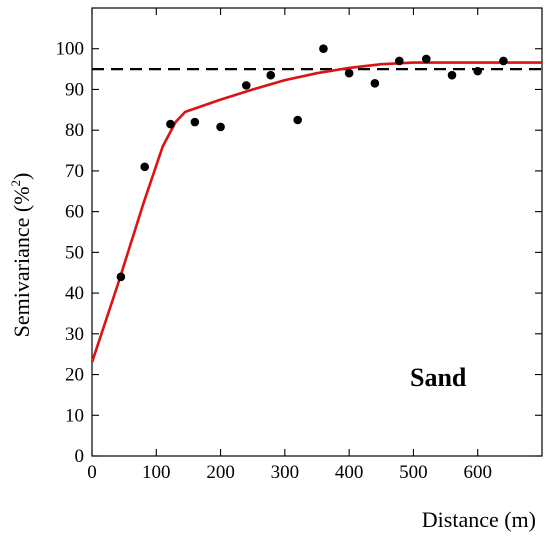 This screenshot has width=550, height=540. I want to click on y-axis-title: Semivariance (%2), so click(21, 255).